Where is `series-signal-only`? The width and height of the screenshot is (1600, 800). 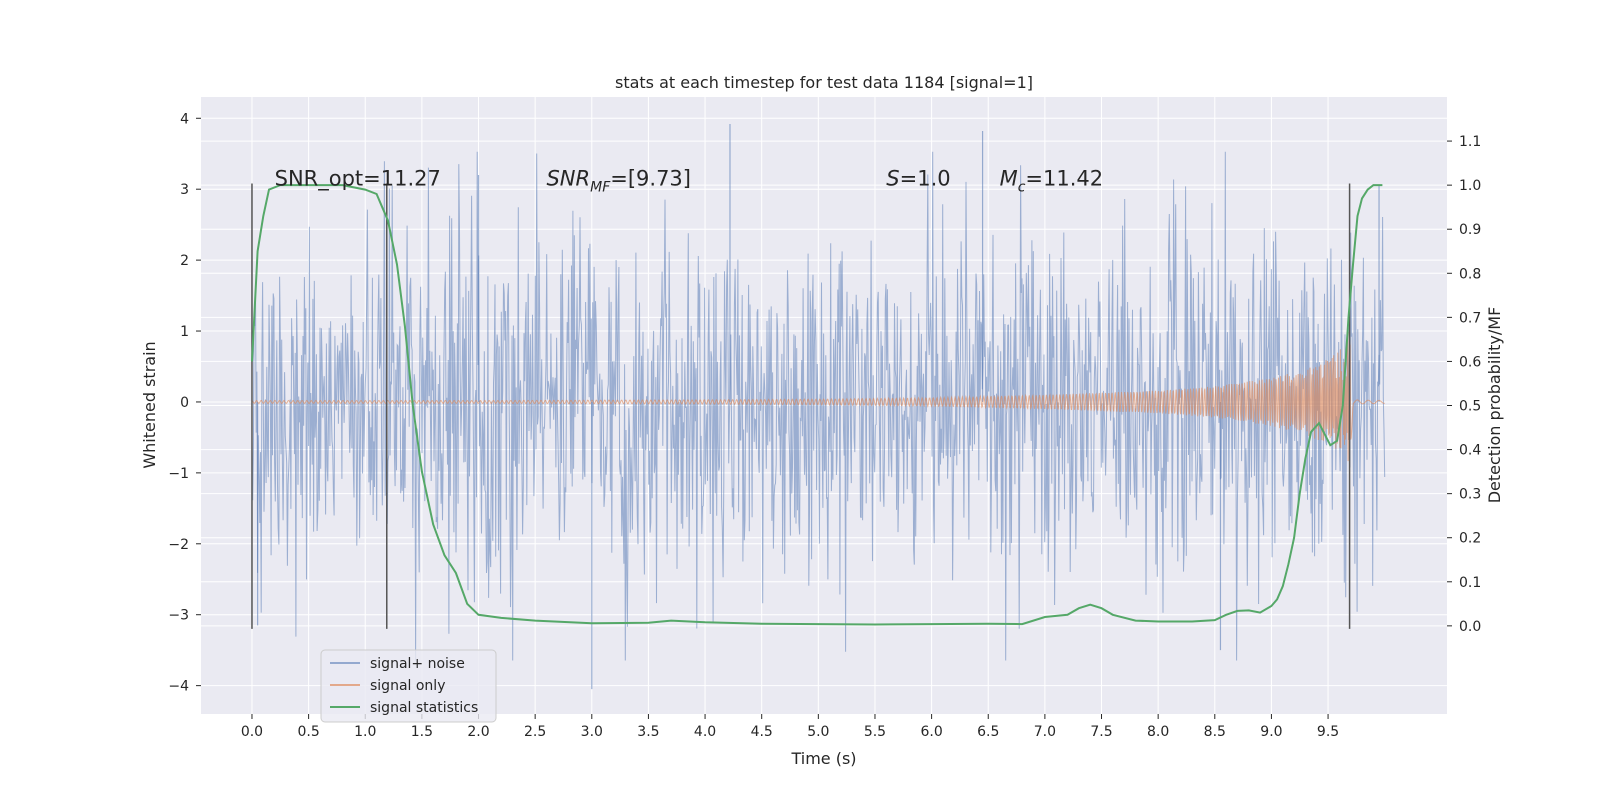 series-signal-only is located at coordinates (818, 396).